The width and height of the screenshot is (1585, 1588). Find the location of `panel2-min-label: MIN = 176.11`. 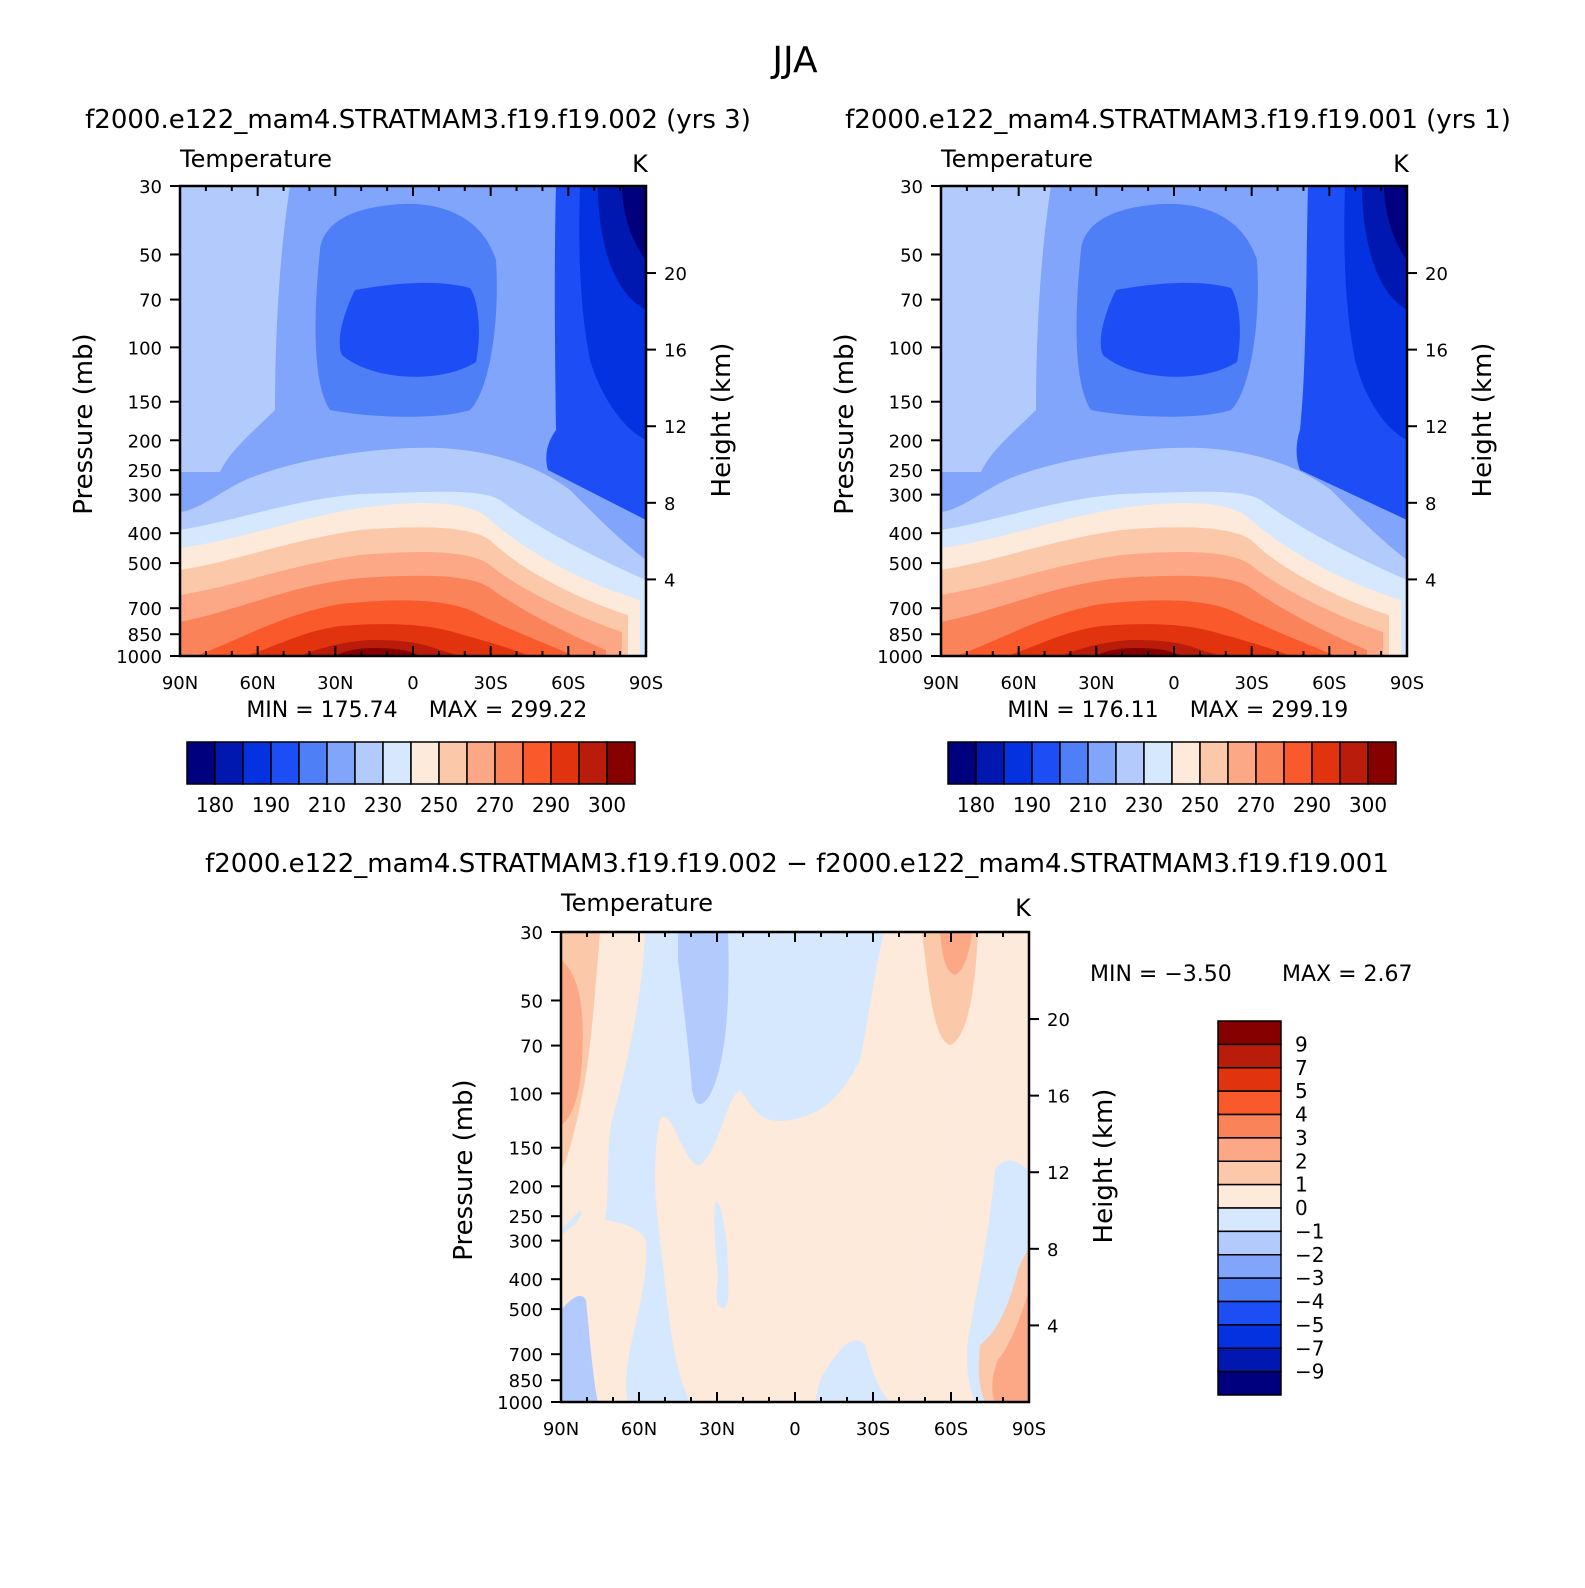

panel2-min-label: MIN = 176.11 is located at coordinates (1082, 710).